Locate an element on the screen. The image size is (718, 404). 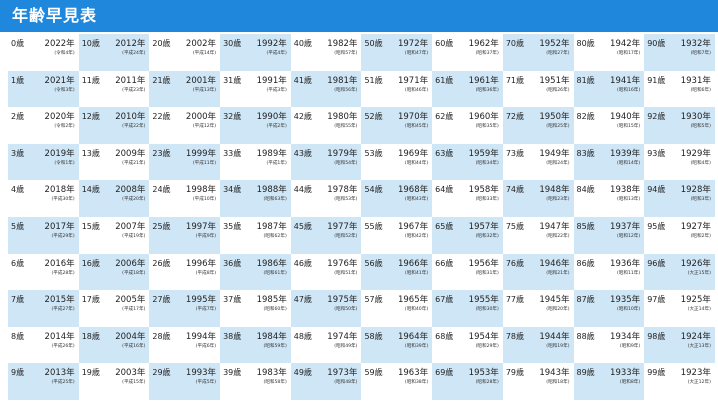
age-cell: 37歳 1985年 (昭和60年) is located at coordinates (255, 308).